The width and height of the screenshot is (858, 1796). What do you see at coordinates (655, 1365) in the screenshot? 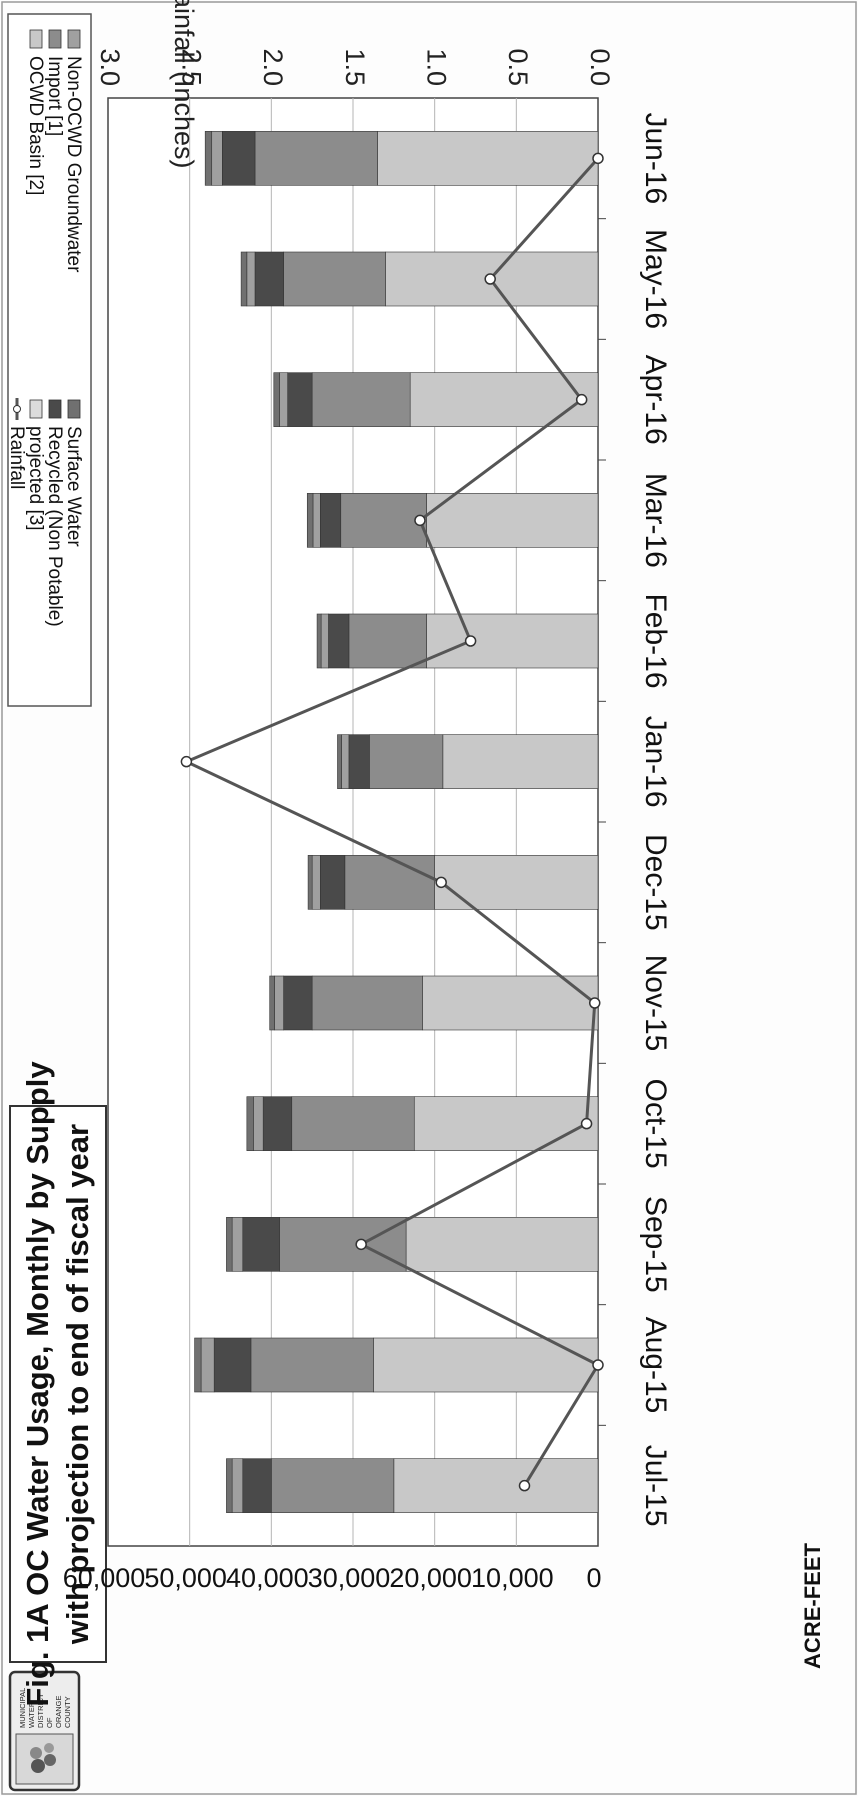
I see `x-tick-label: Aug-15` at bounding box center [655, 1365].